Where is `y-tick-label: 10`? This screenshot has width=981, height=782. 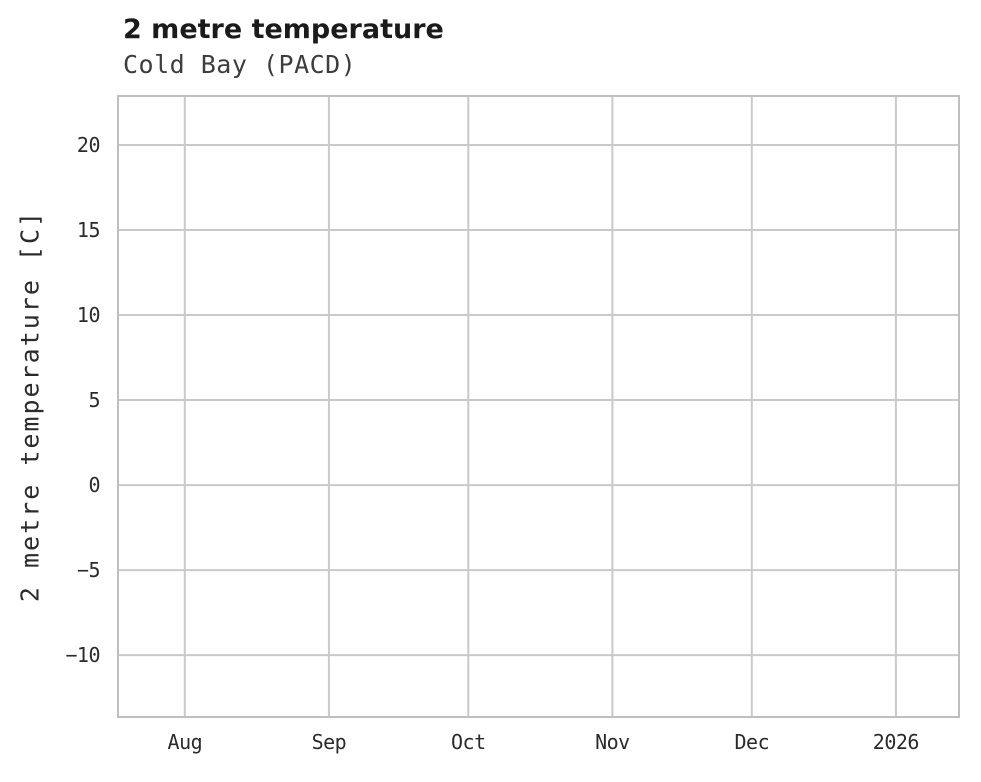
y-tick-label: 10 is located at coordinates (88, 315).